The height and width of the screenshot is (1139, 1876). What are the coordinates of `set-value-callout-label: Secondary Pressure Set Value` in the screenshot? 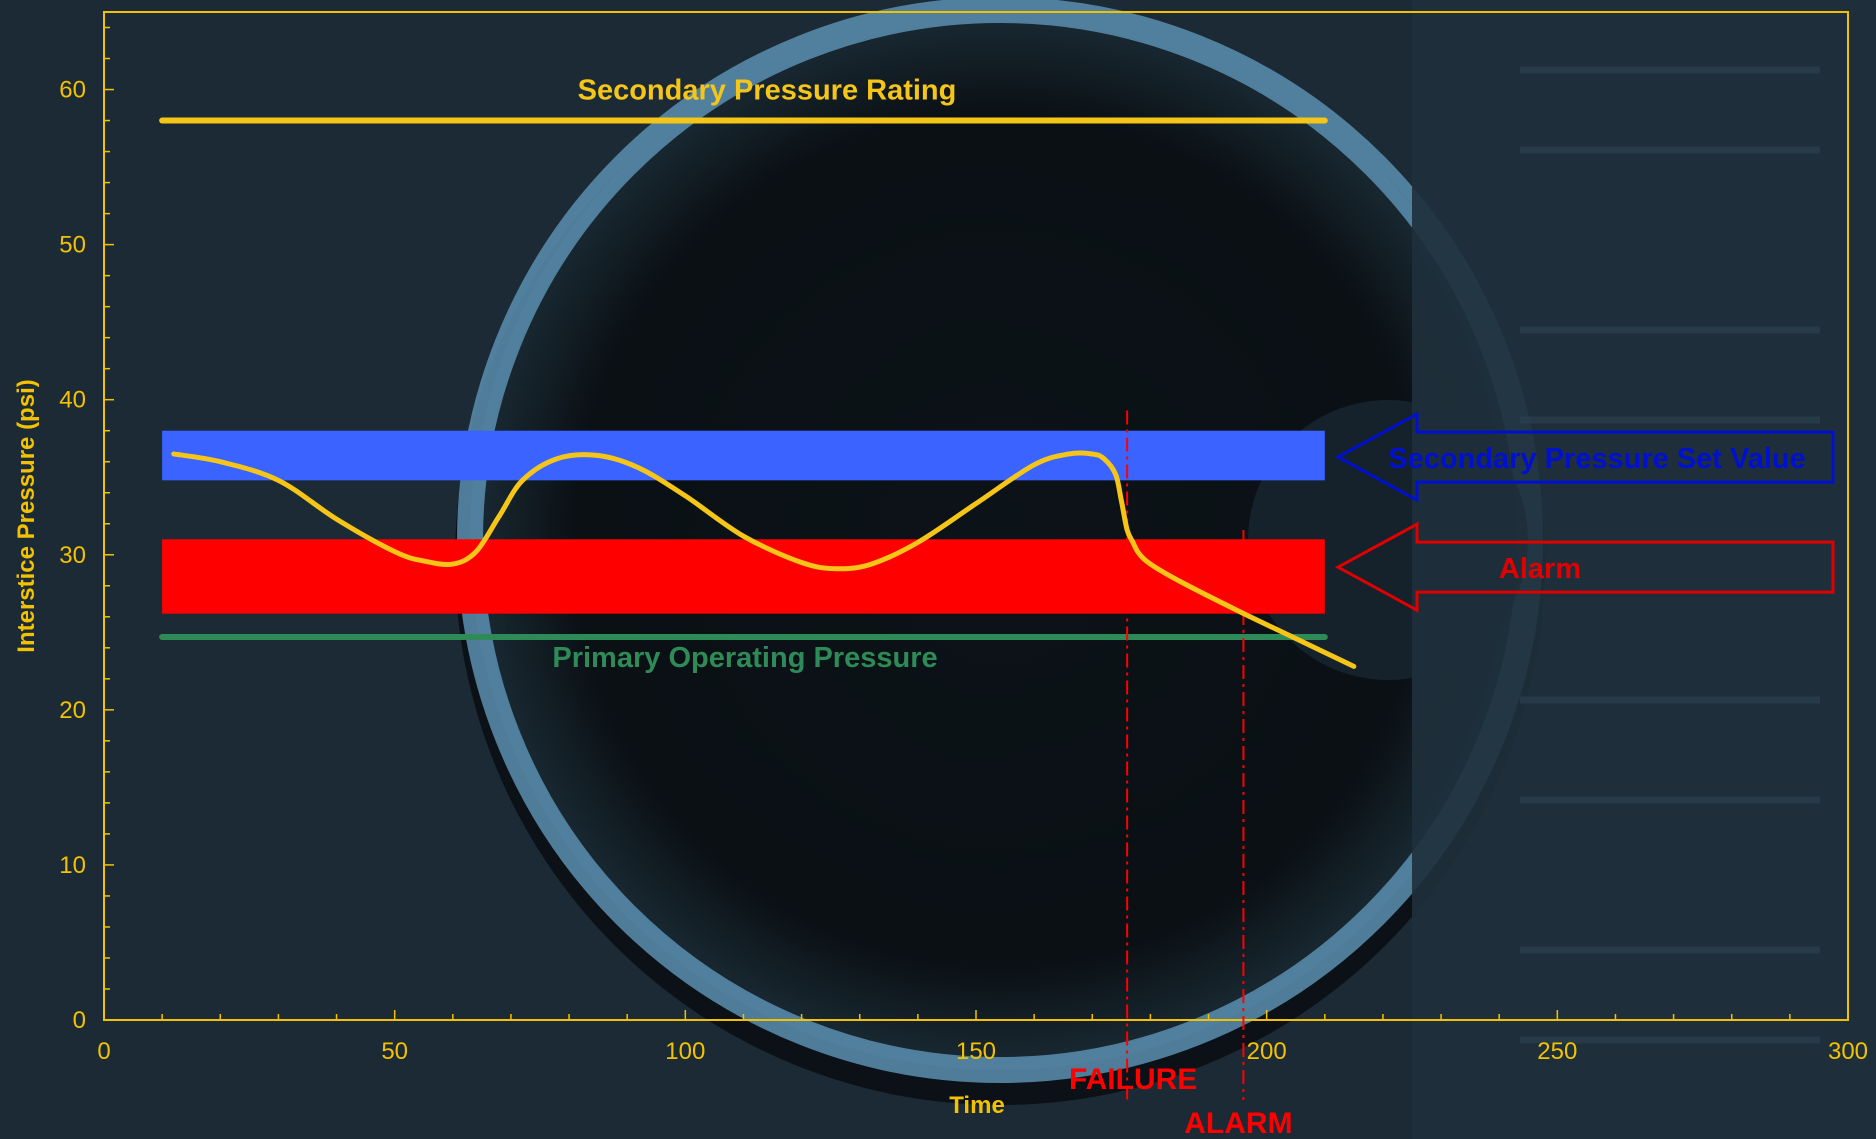 It's located at (1597, 459).